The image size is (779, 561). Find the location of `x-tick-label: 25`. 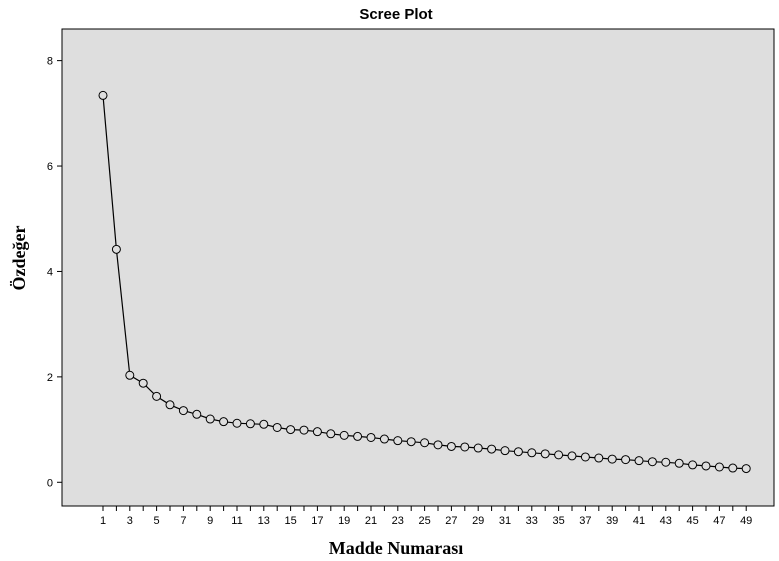

x-tick-label: 25 is located at coordinates (424, 521).